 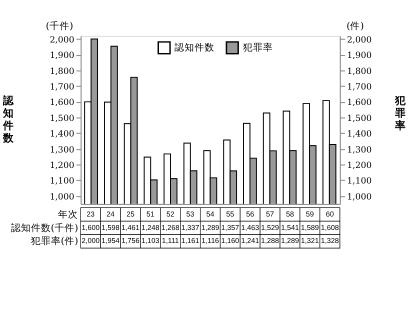 I want to click on text: 犯罪率(件), so click(x=54, y=241).